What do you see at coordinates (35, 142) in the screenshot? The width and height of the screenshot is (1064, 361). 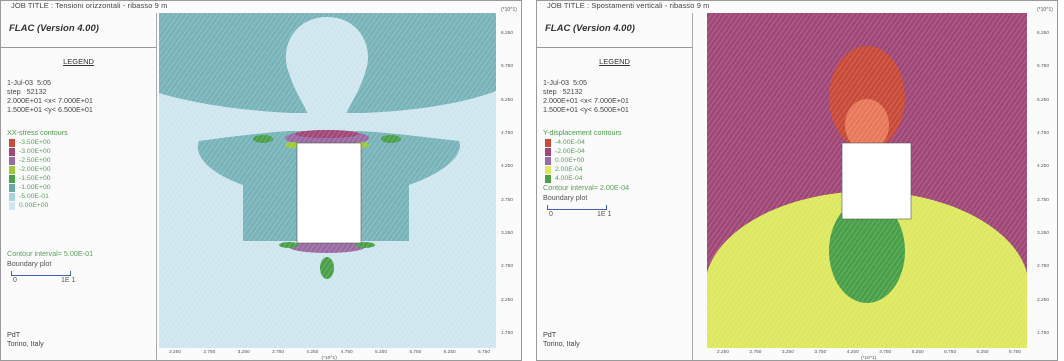 I see `contour-level-label: -3.50E+00` at bounding box center [35, 142].